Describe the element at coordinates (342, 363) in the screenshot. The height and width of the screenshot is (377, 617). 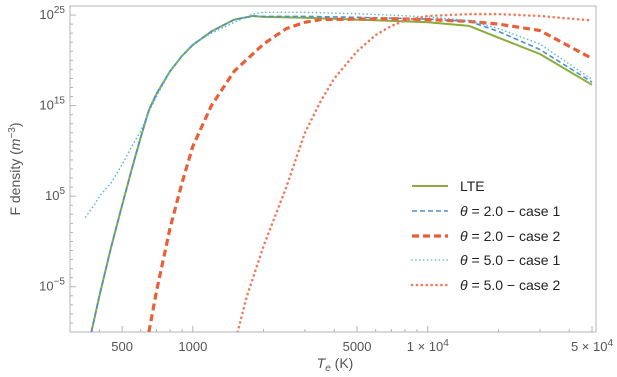
I see `x-axis-label-unit: (K)` at that location.